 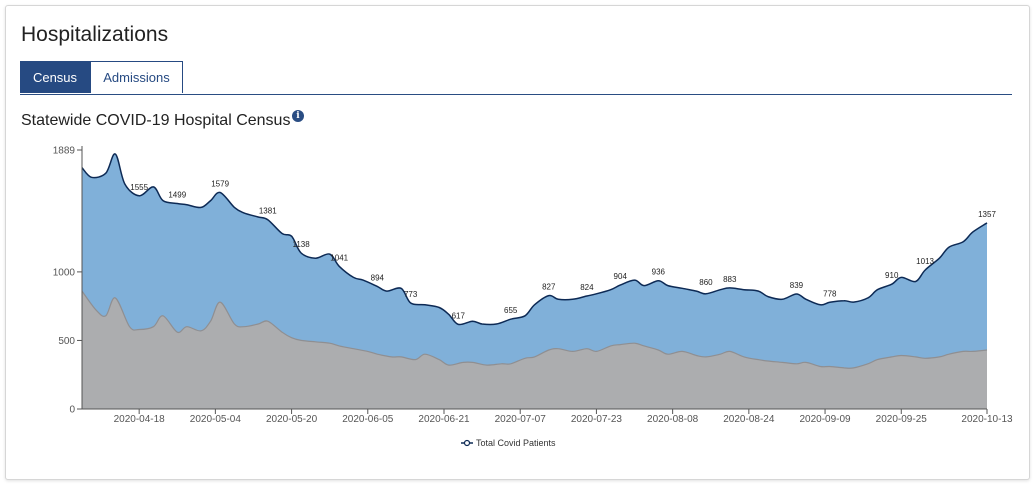 I want to click on data-label: 827, so click(x=549, y=287).